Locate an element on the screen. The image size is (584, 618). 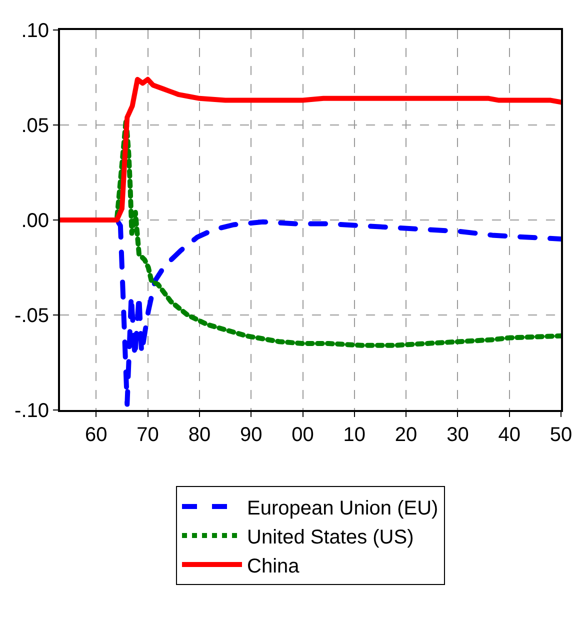
x-tick-label: 00 is located at coordinates (303, 435).